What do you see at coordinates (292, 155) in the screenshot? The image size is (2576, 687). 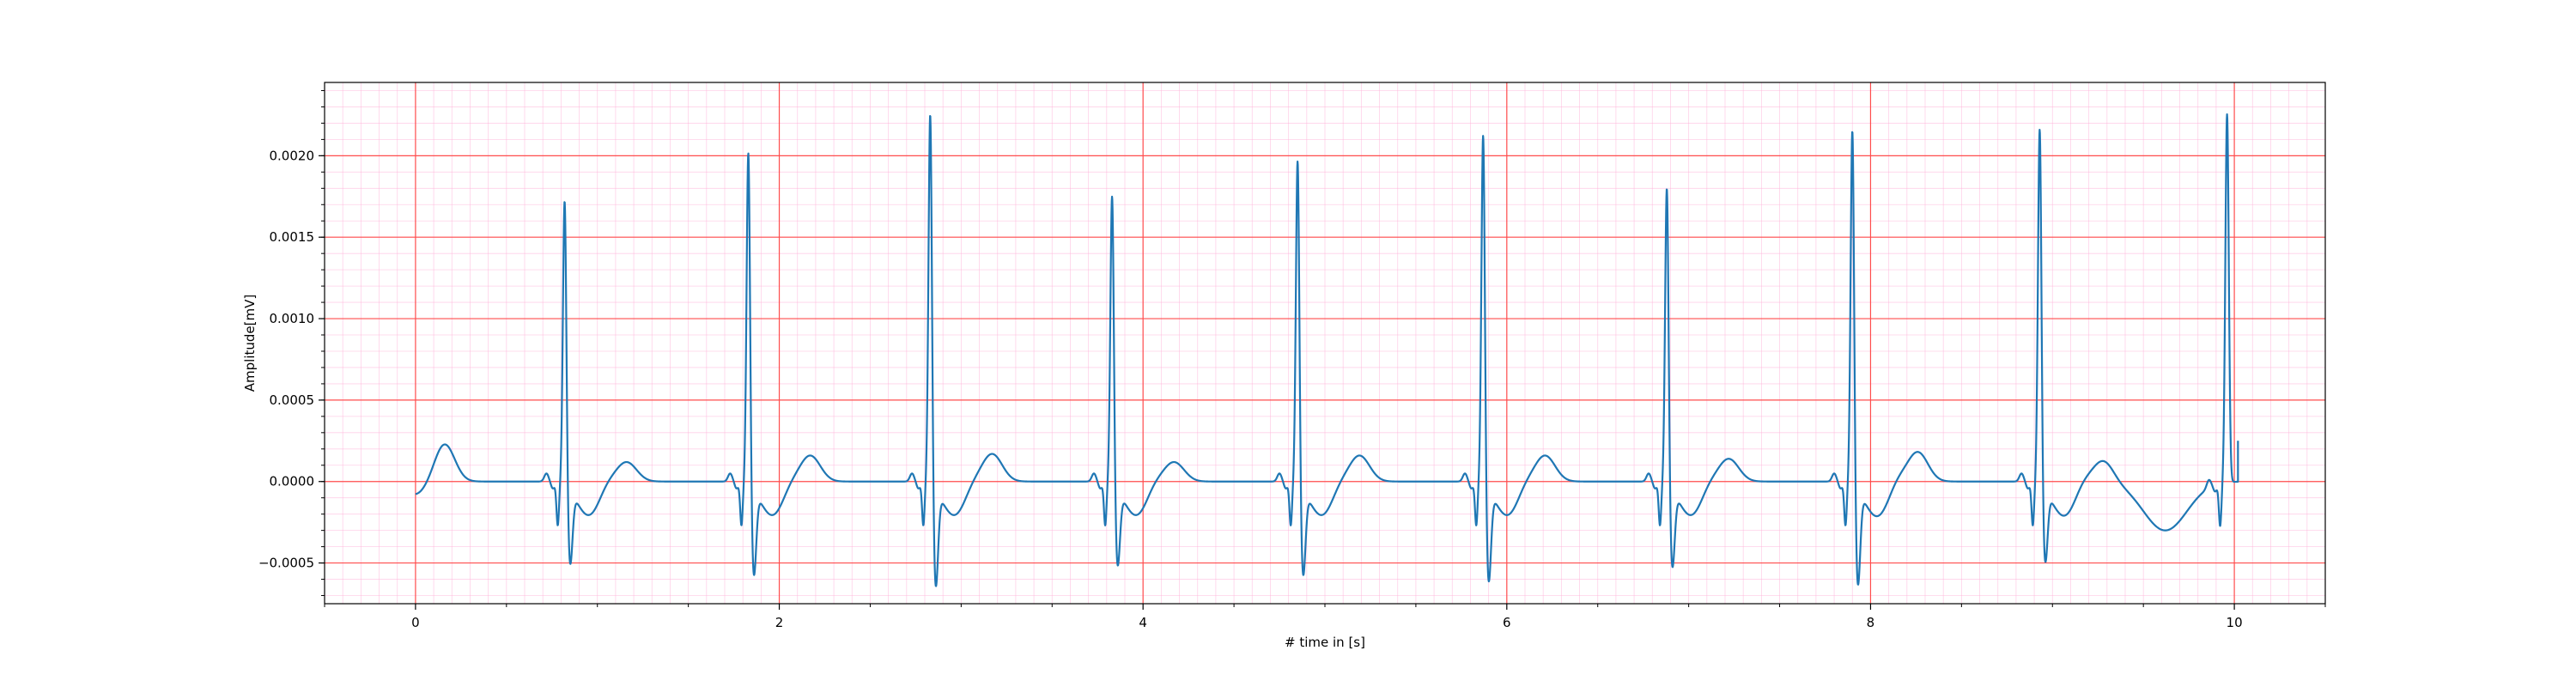 I see `y-tick-label: 0.0020` at bounding box center [292, 155].